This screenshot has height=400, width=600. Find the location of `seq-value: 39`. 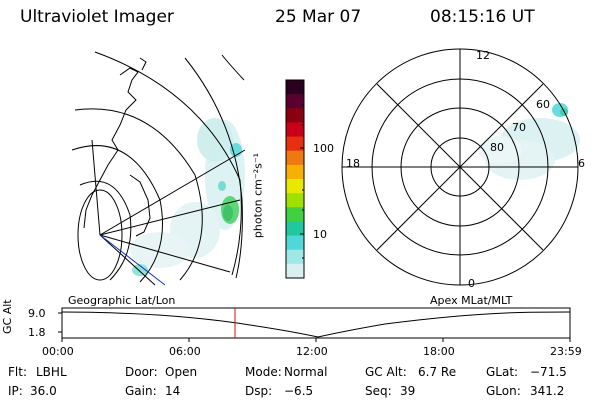

seq-value: 39 is located at coordinates (408, 391).